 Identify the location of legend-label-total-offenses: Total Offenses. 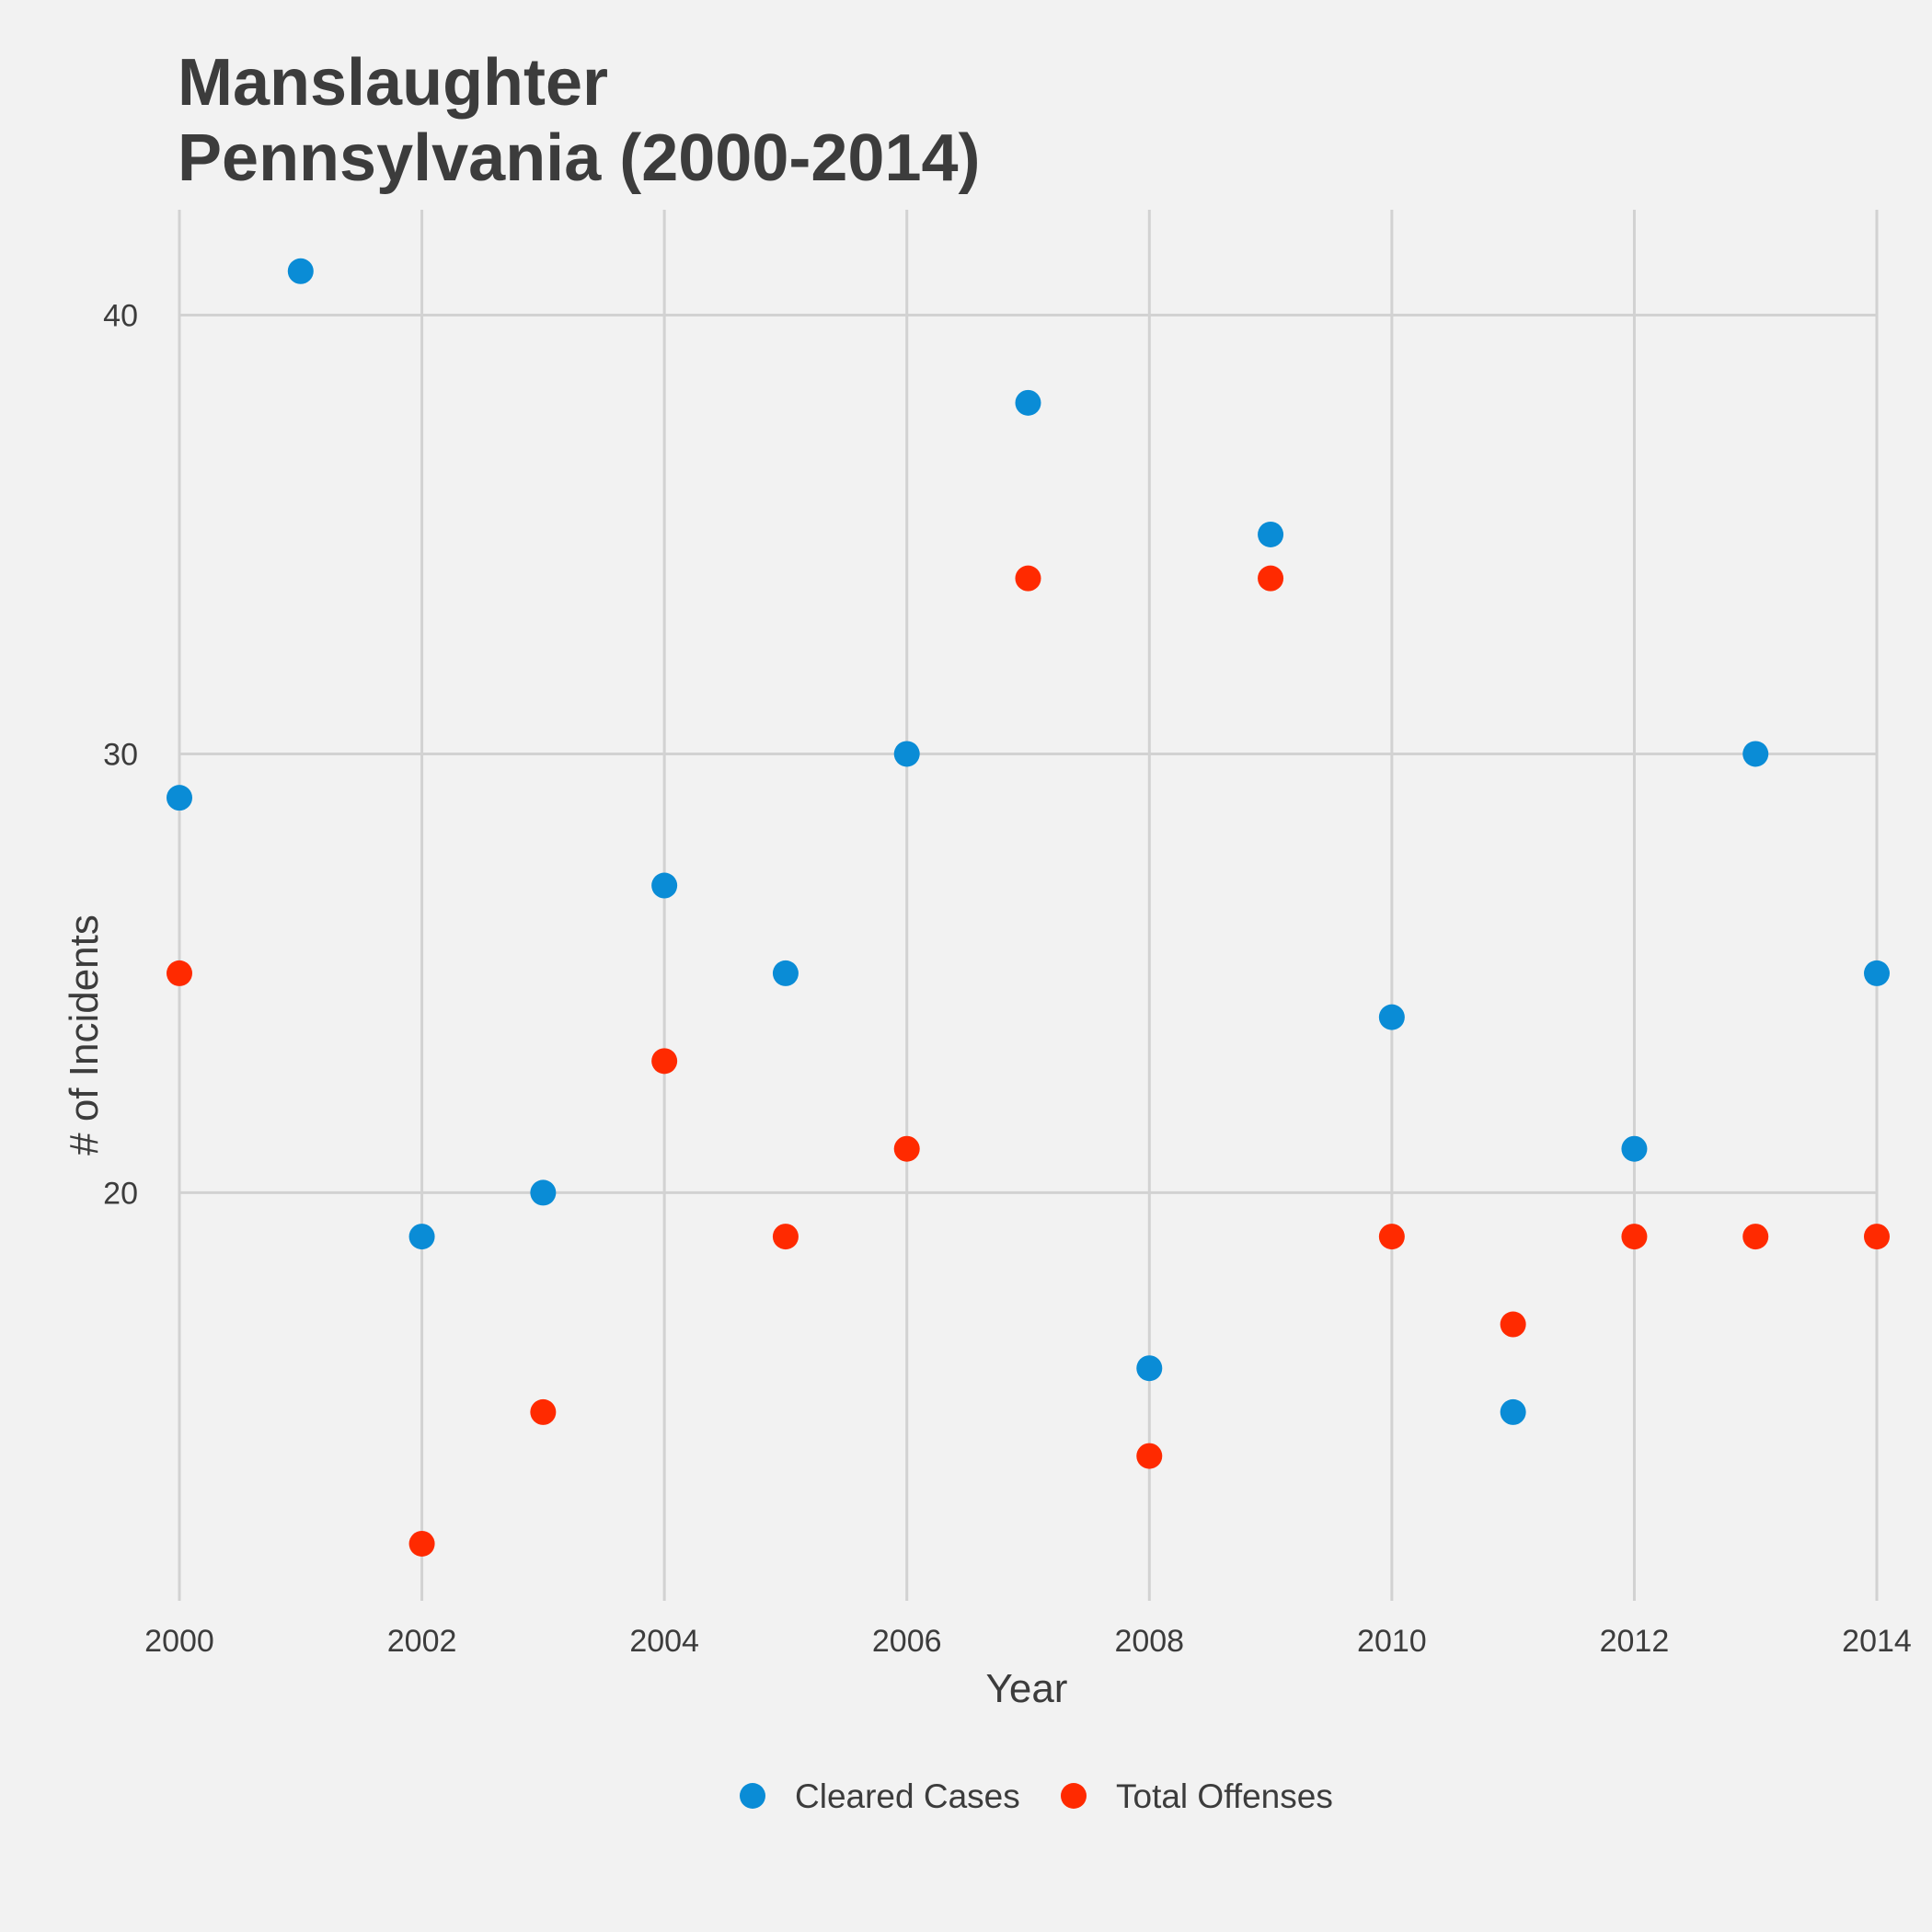
(1224, 1796).